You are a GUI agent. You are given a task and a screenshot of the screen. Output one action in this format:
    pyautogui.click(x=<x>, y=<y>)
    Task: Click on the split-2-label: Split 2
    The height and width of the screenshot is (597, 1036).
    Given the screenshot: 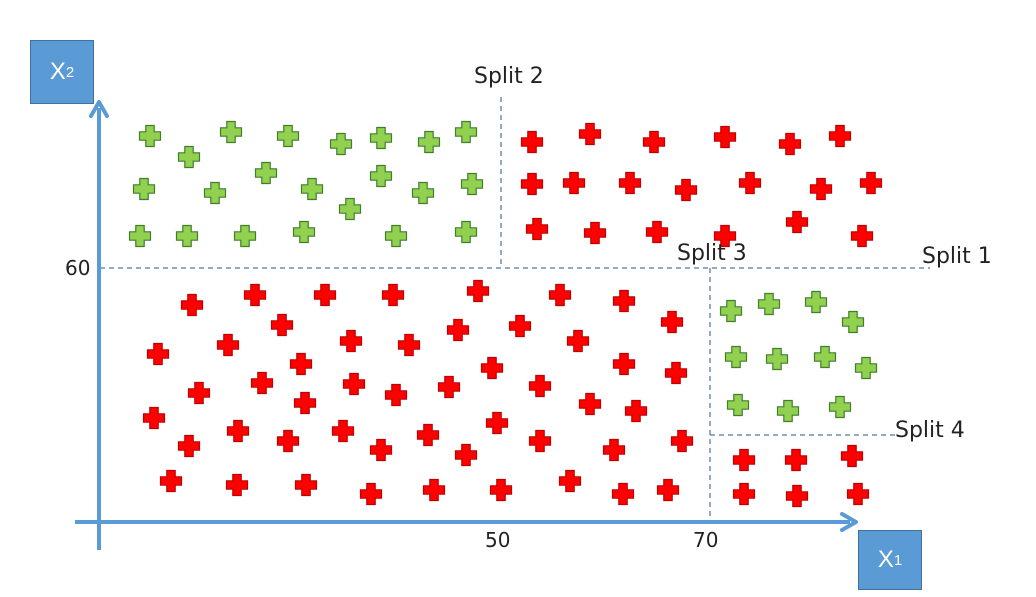 What is the action you would take?
    pyautogui.click(x=509, y=76)
    